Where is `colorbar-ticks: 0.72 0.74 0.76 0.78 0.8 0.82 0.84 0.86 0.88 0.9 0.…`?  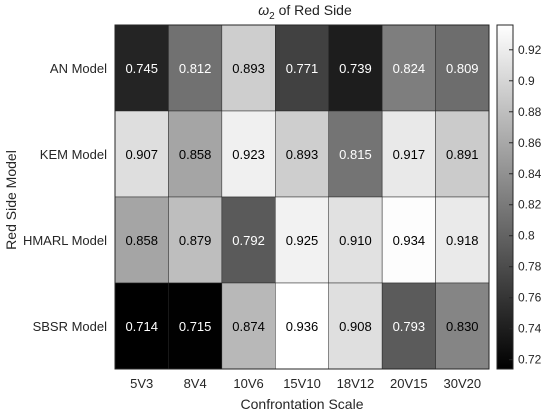
colorbar-ticks: 0.72 0.74 0.76 0.78 0.8 0.82 0.84 0.86 0.88 0.9 0.… is located at coordinates (525, 205).